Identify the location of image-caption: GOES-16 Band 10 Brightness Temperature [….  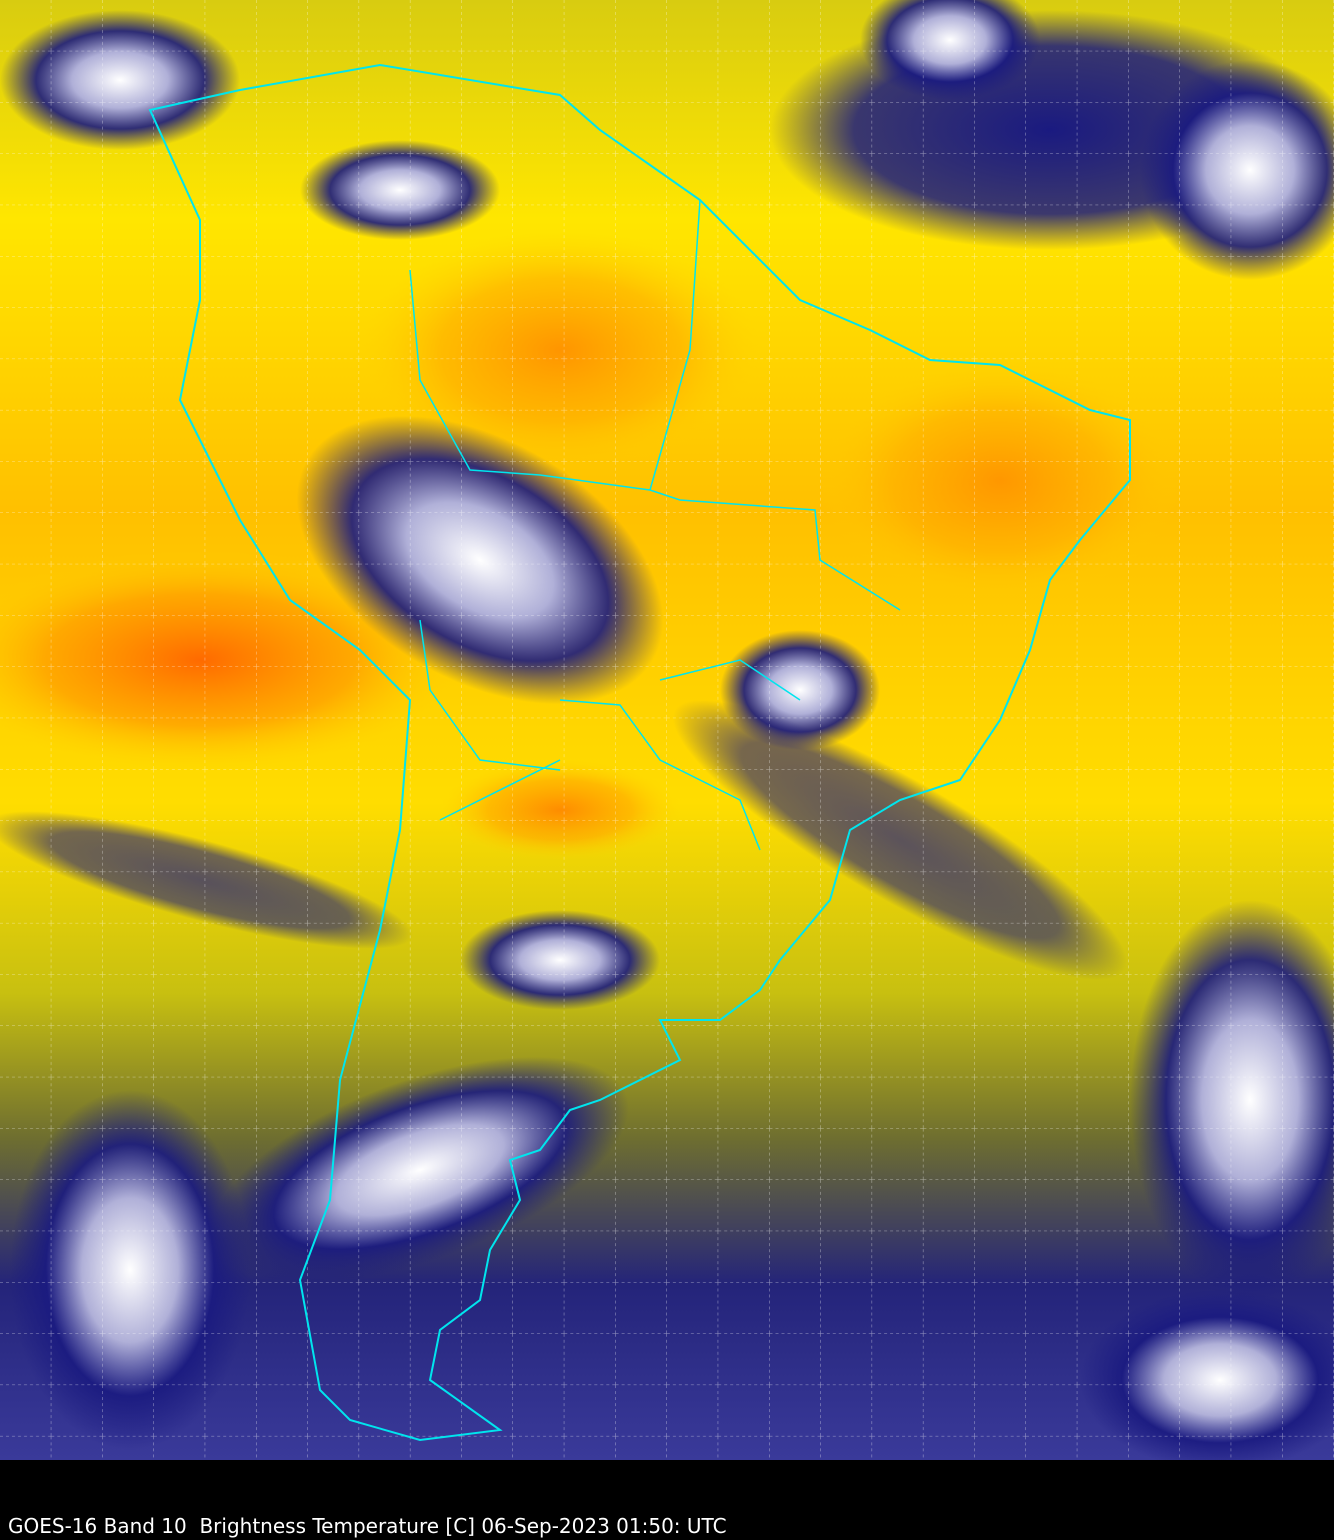
(367, 1526).